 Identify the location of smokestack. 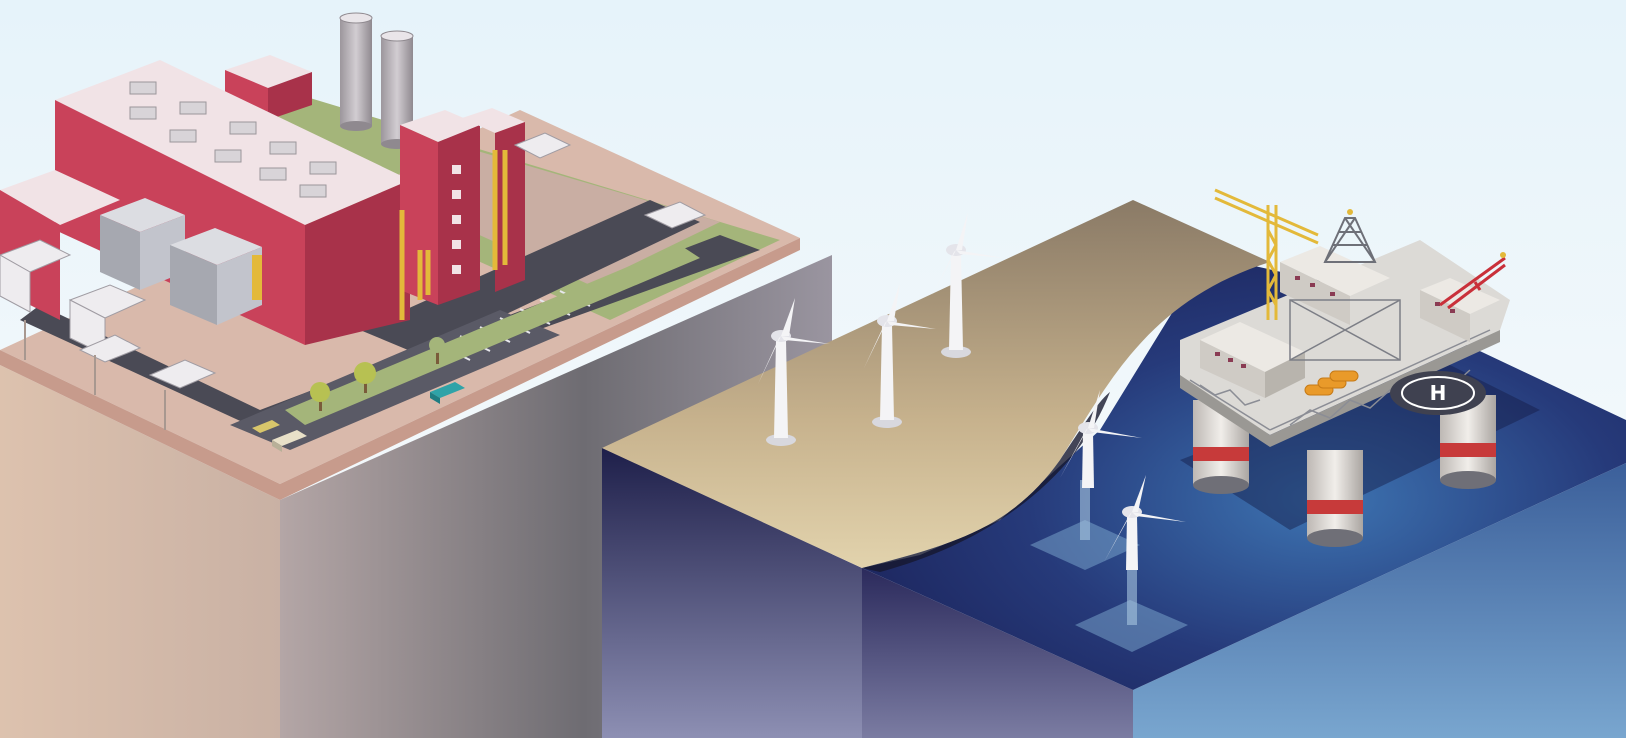
(356, 71).